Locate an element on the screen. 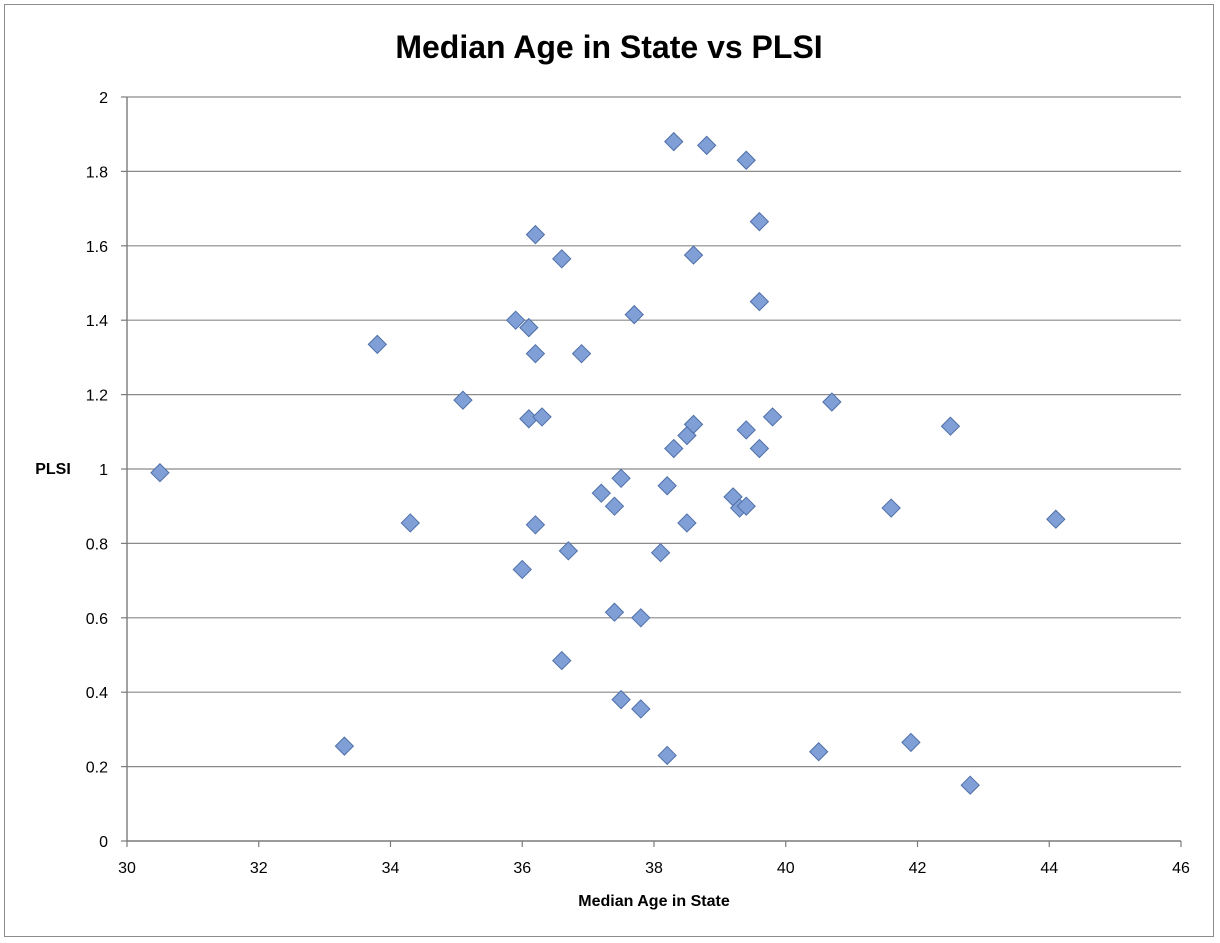 This screenshot has height=943, width=1220. x-tick-label: 38 is located at coordinates (654, 868).